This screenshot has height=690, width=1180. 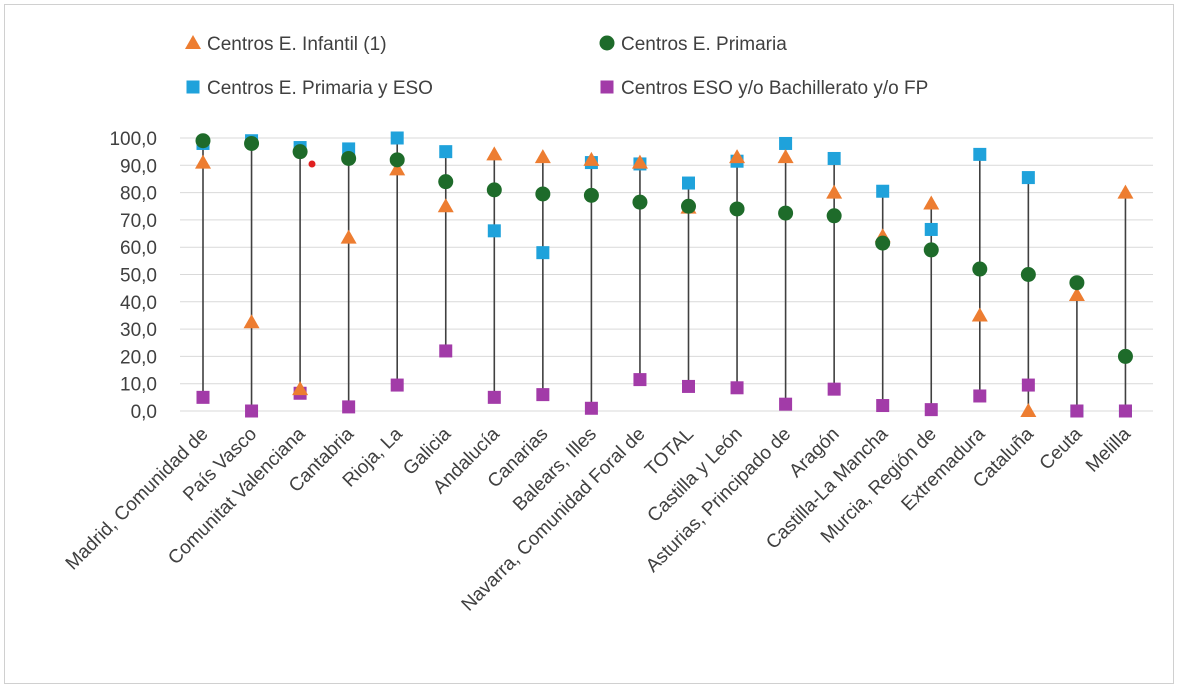 What do you see at coordinates (138, 357) in the screenshot?
I see `y-tick-label: 20,0` at bounding box center [138, 357].